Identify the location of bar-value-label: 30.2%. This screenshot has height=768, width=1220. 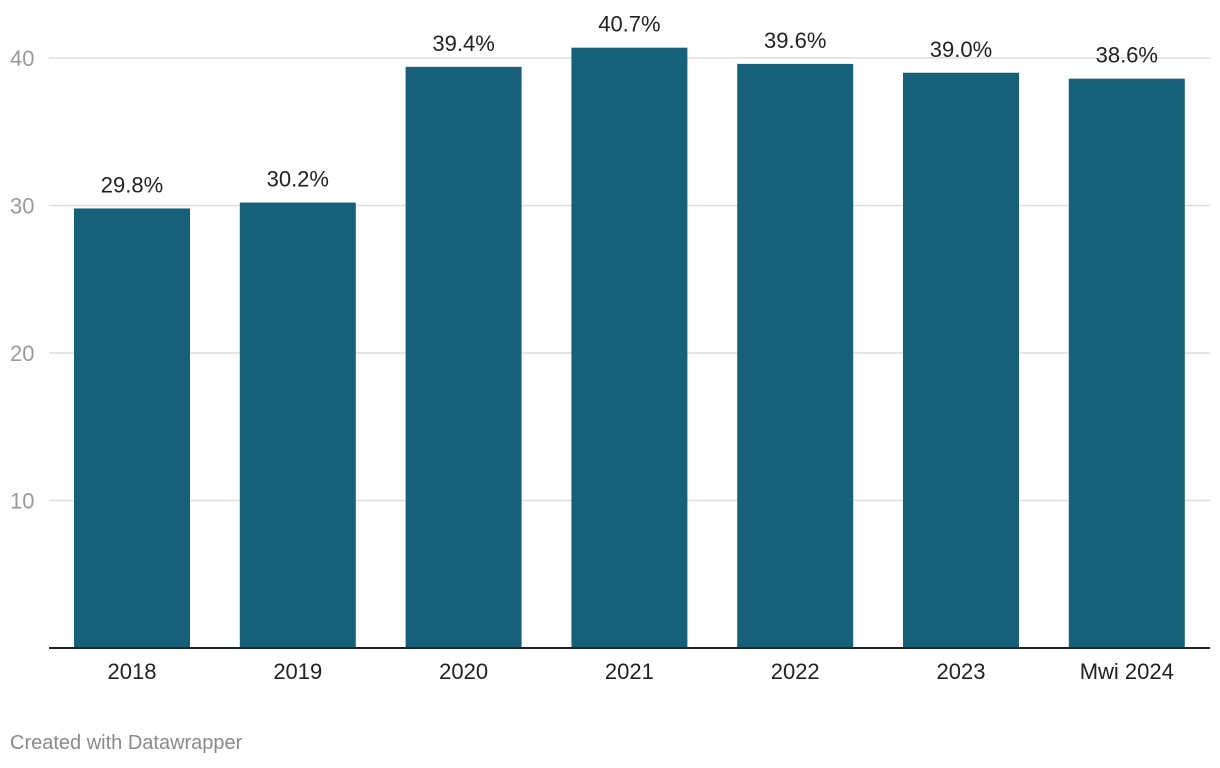
(298, 179).